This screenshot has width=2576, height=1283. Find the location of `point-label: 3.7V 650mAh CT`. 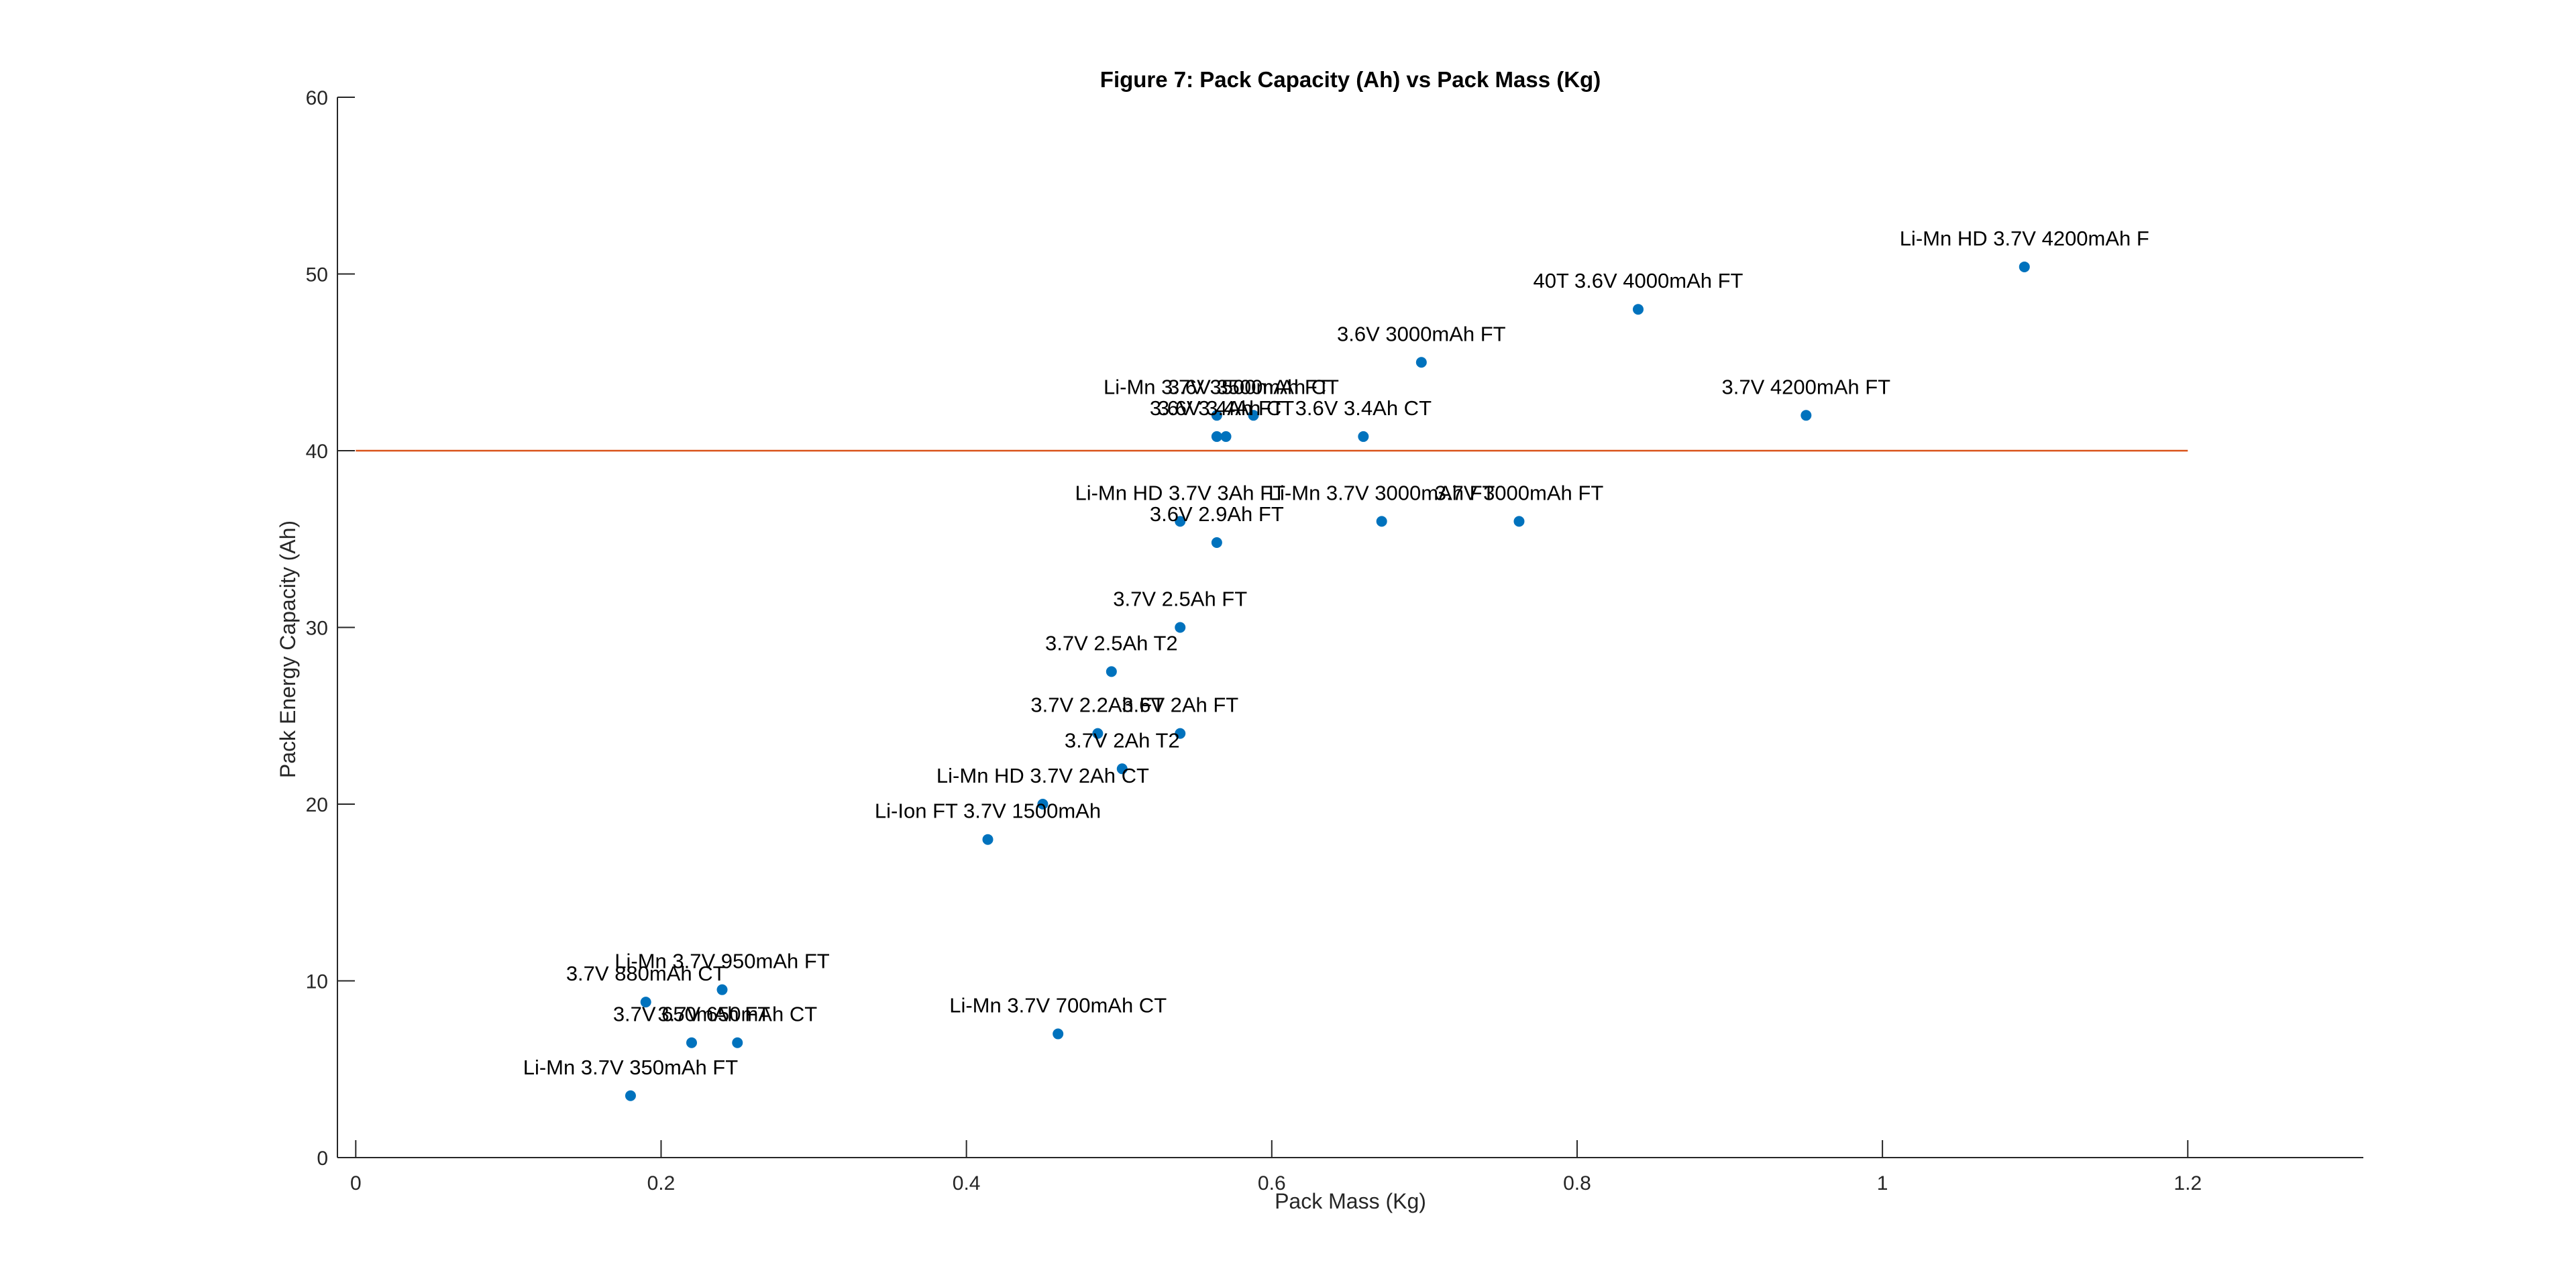

point-label: 3.7V 650mAh CT is located at coordinates (737, 1014).